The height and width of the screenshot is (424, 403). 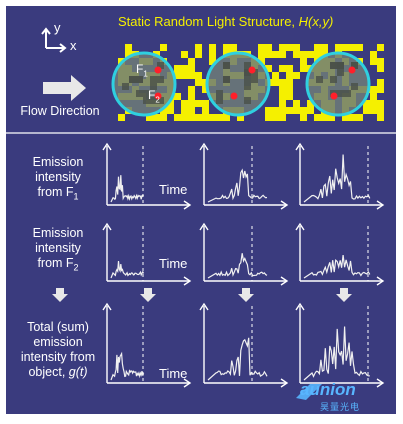 I want to click on row-label-f2: Emission intensity from F2, so click(x=58, y=249).